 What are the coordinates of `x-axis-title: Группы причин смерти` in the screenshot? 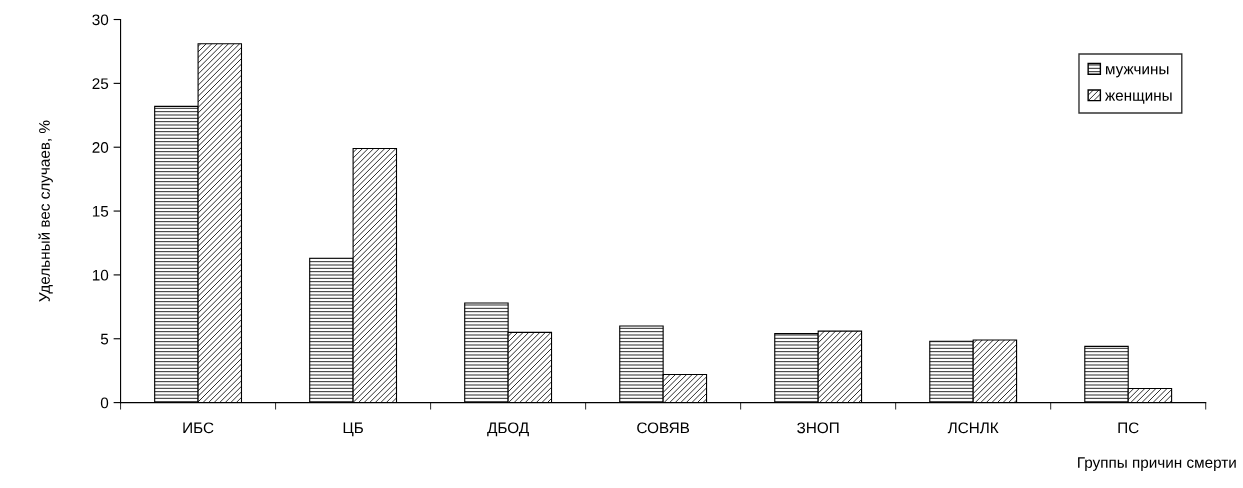 It's located at (1157, 464).